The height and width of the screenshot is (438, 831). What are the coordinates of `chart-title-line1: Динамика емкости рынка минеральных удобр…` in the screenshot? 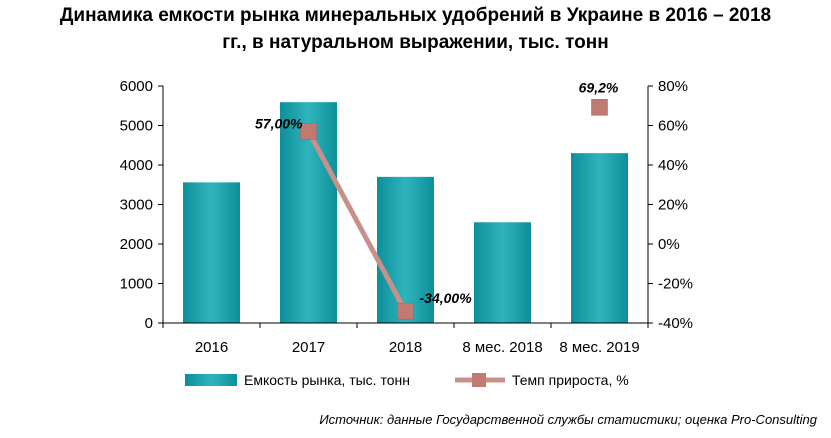 It's located at (415, 15).